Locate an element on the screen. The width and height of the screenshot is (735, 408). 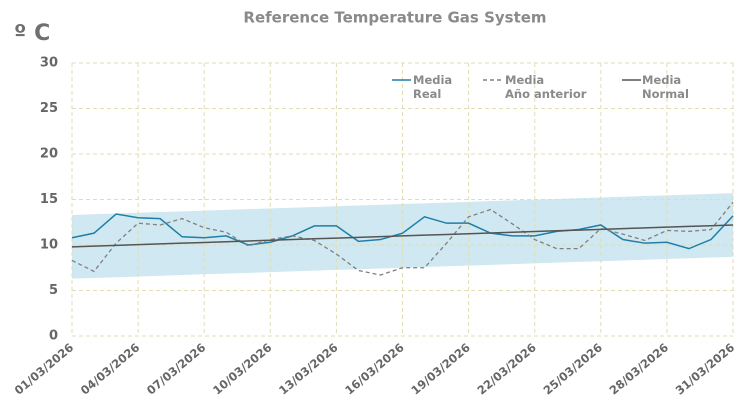
x-tick-label: 19/03/2026 is located at coordinates (440, 368).